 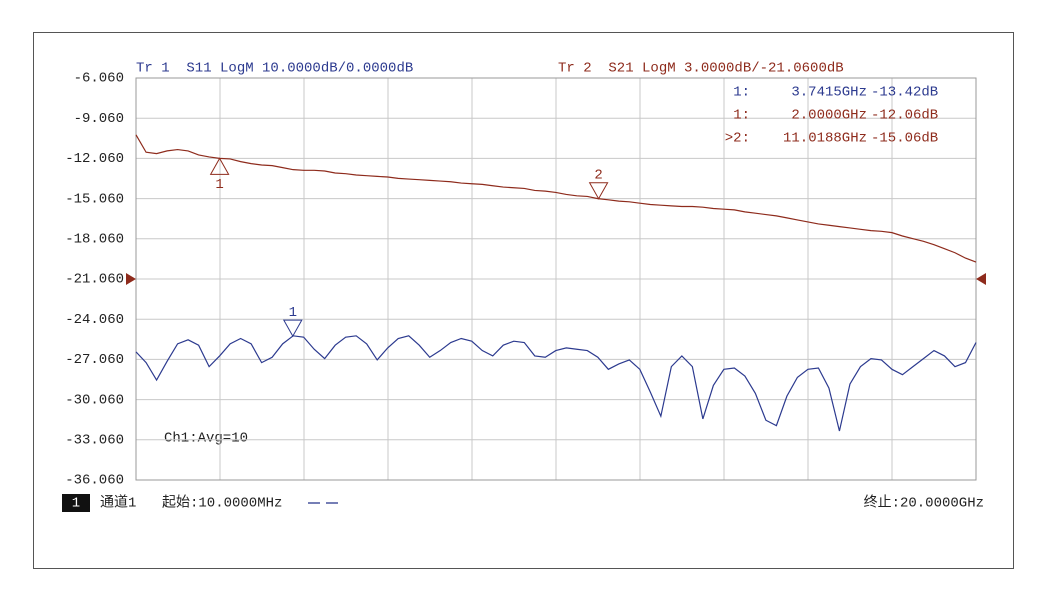 I want to click on marker-table-frequency: 3.7415GHz, so click(x=829, y=93).